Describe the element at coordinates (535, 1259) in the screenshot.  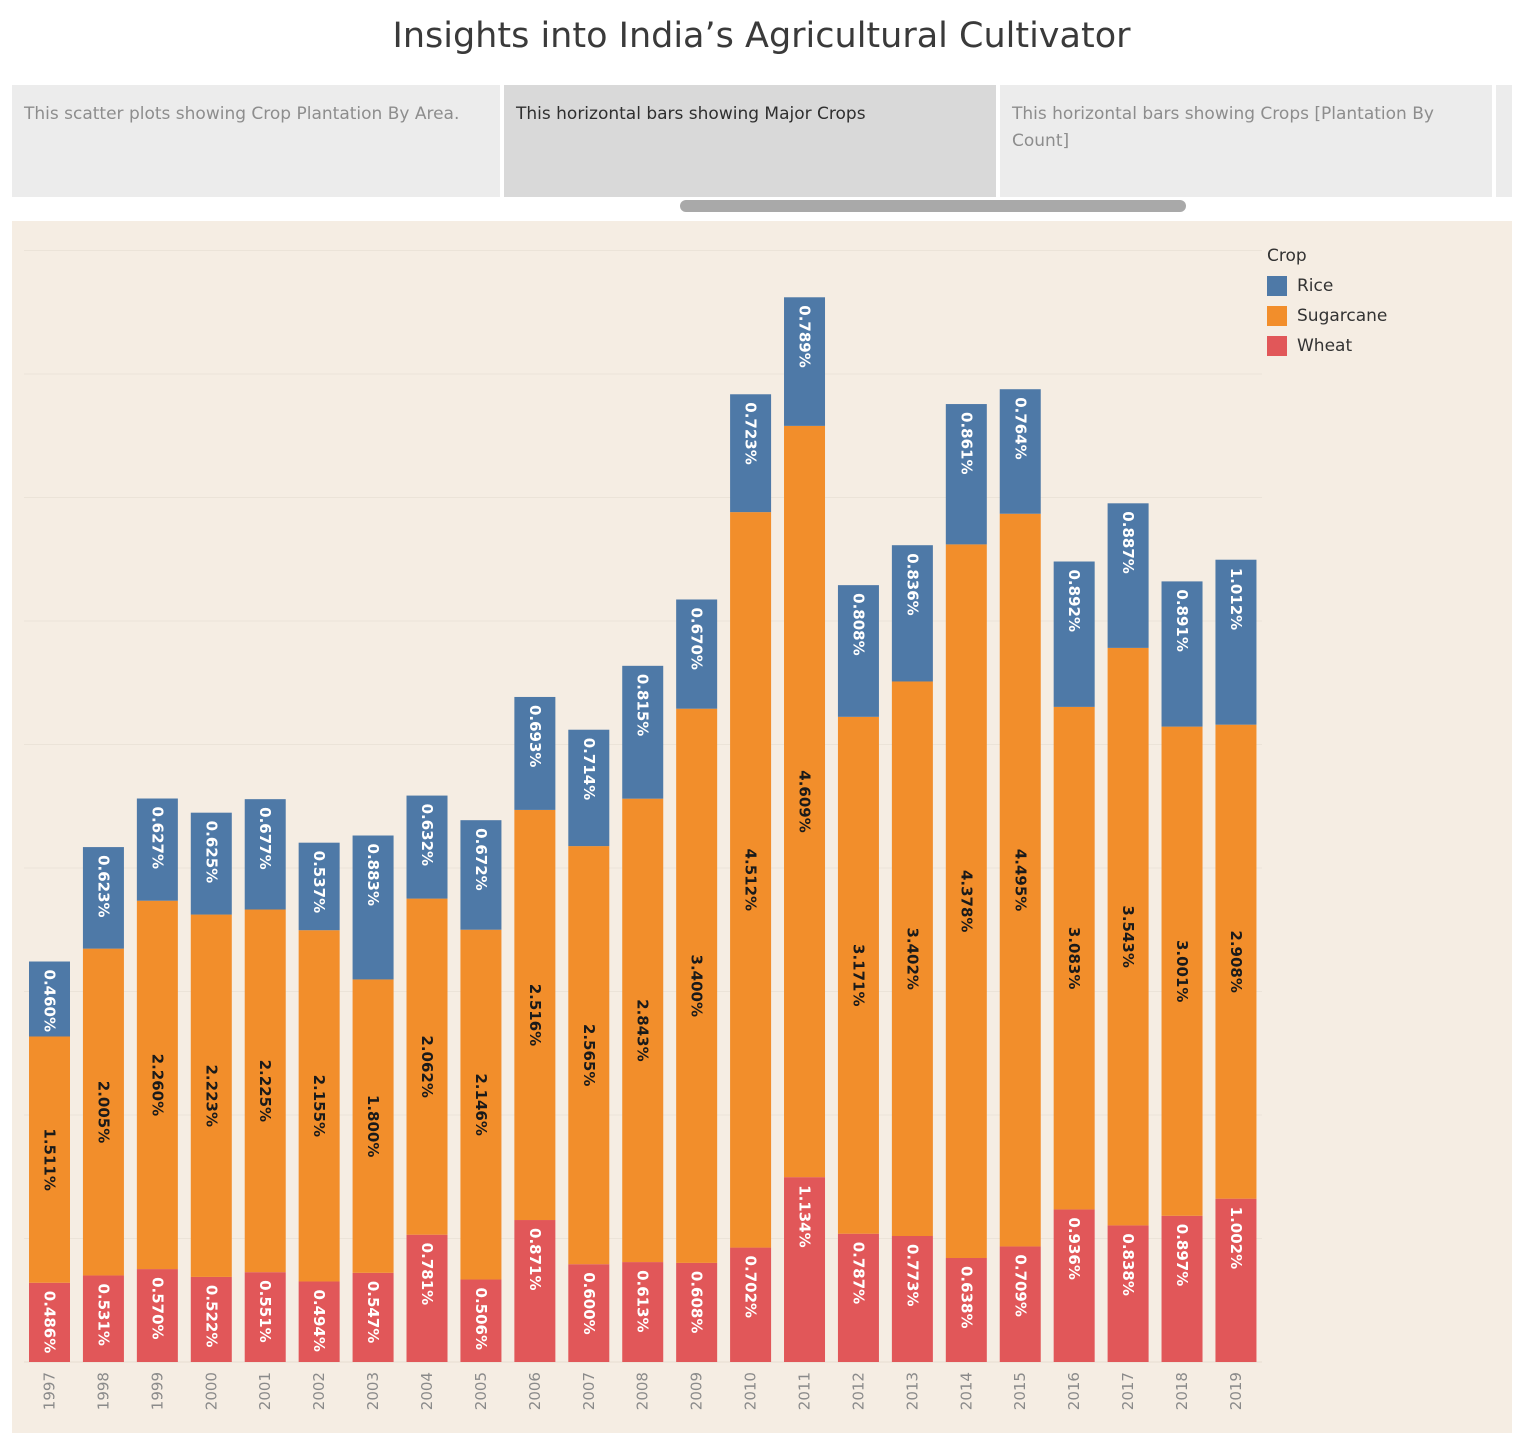
I see `data-label-wheat-2006: 0.871%` at that location.